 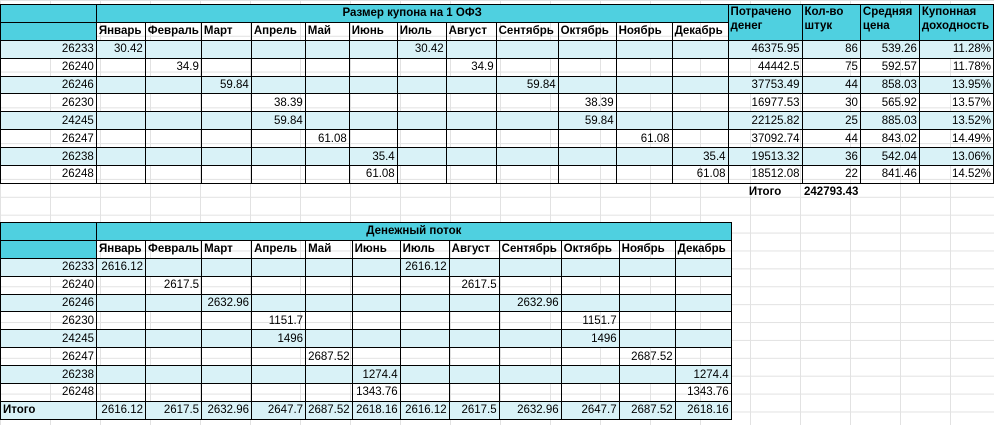 I want to click on cell-spent: 37092.74, so click(x=765, y=139).